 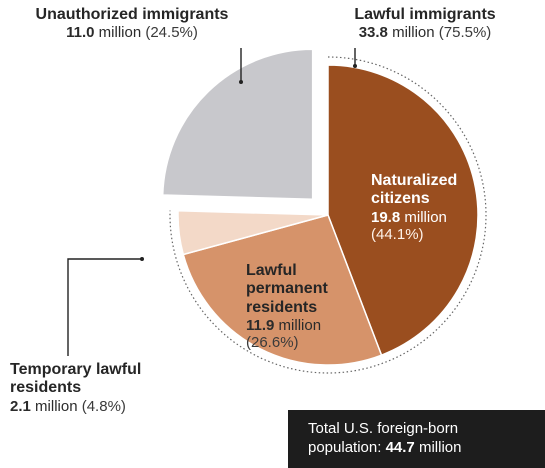 I want to click on unauthorized-value-number: 11.0, so click(x=80, y=33).